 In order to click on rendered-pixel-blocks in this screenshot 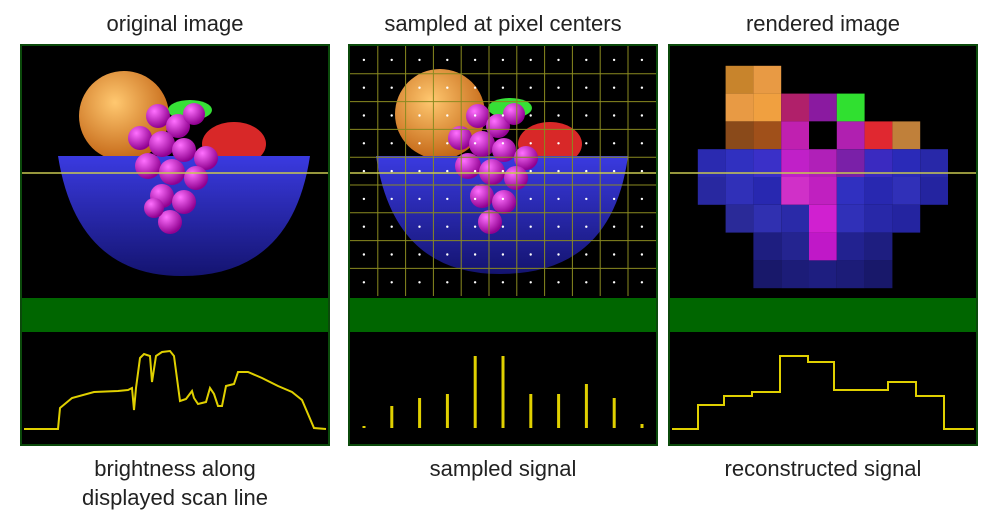, I will do `click(822, 177)`.